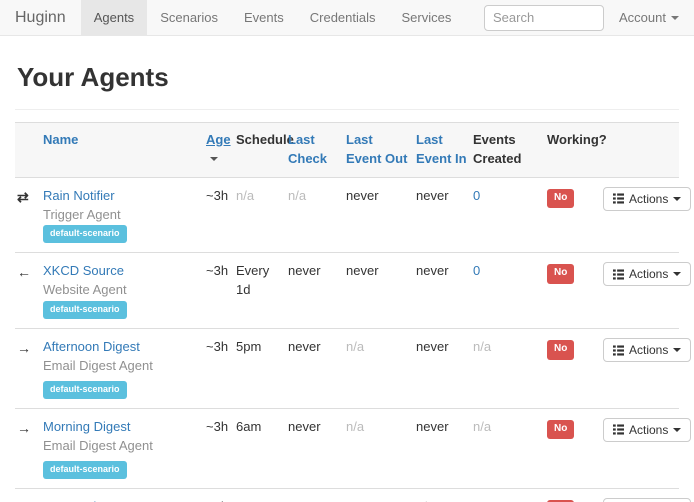 Image resolution: width=694 pixels, height=502 pixels. Describe the element at coordinates (342, 17) in the screenshot. I see `nav-item-credentials: Credentials` at that location.